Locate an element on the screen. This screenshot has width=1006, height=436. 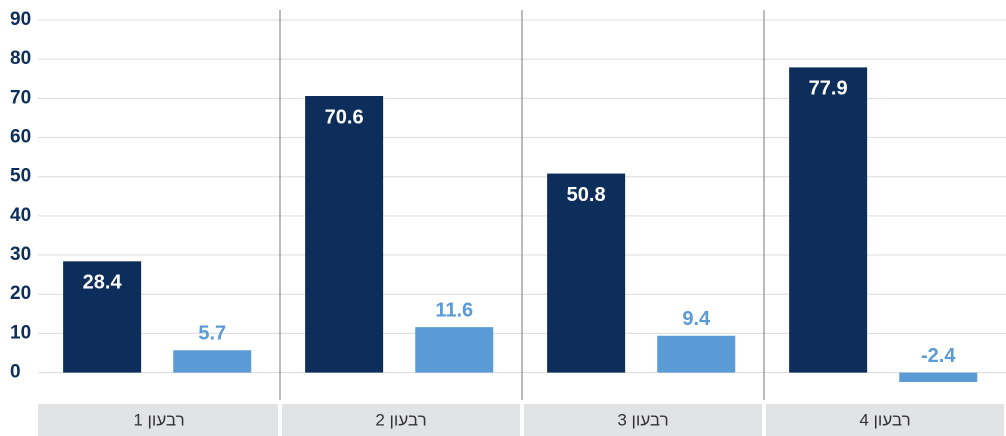
y-tick-label: 50 is located at coordinates (20, 176).